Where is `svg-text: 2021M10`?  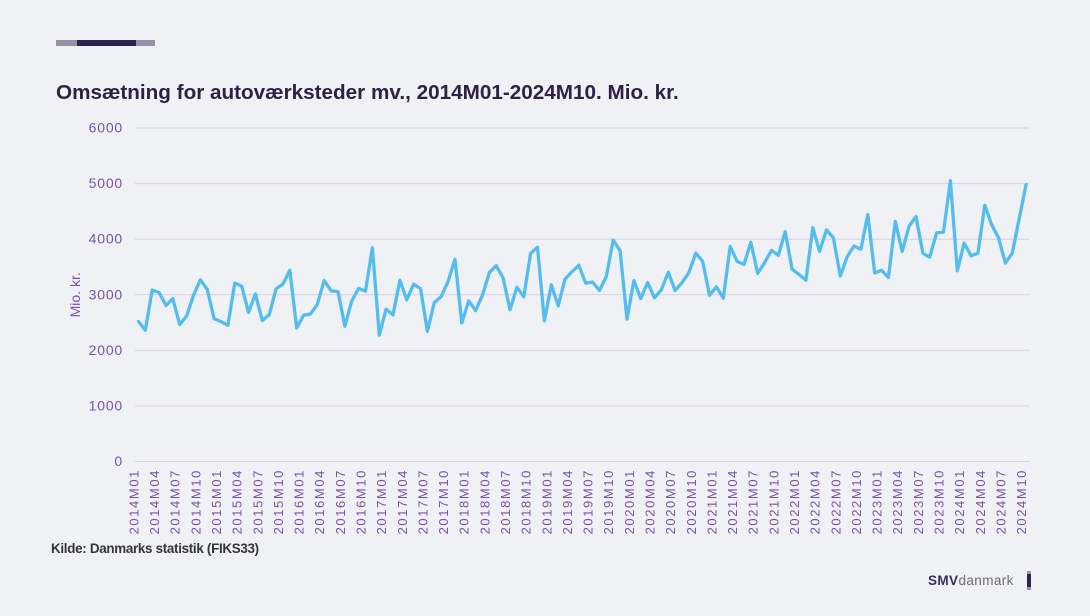 svg-text: 2021M10 is located at coordinates (773, 501).